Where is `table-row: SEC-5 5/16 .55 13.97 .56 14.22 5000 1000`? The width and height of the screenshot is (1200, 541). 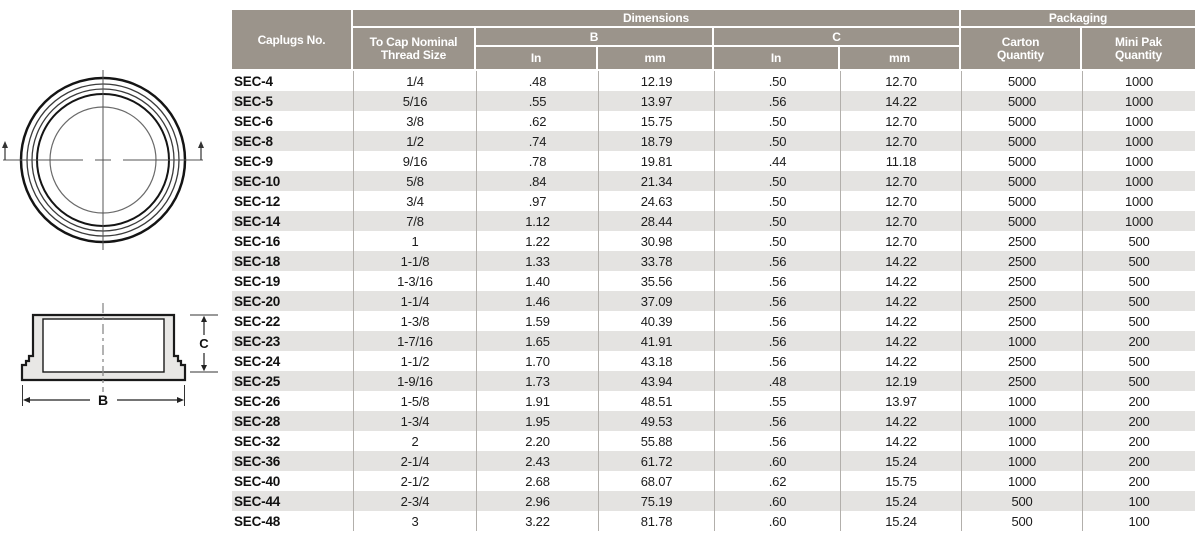
table-row: SEC-5 5/16 .55 13.97 .56 14.22 5000 1000 is located at coordinates (713, 101).